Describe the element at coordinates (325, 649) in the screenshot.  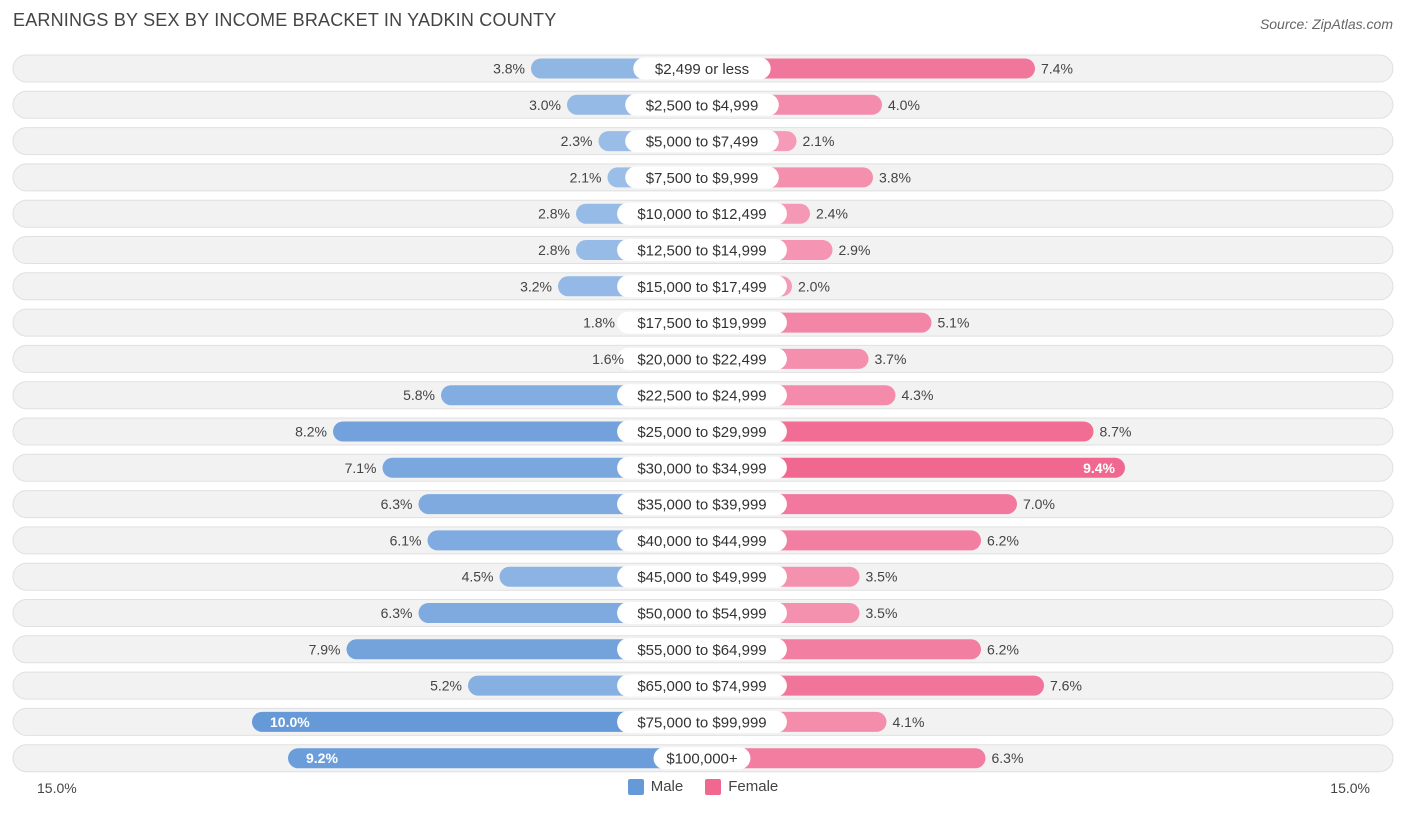
I see `male-value-label: 7.9%` at that location.